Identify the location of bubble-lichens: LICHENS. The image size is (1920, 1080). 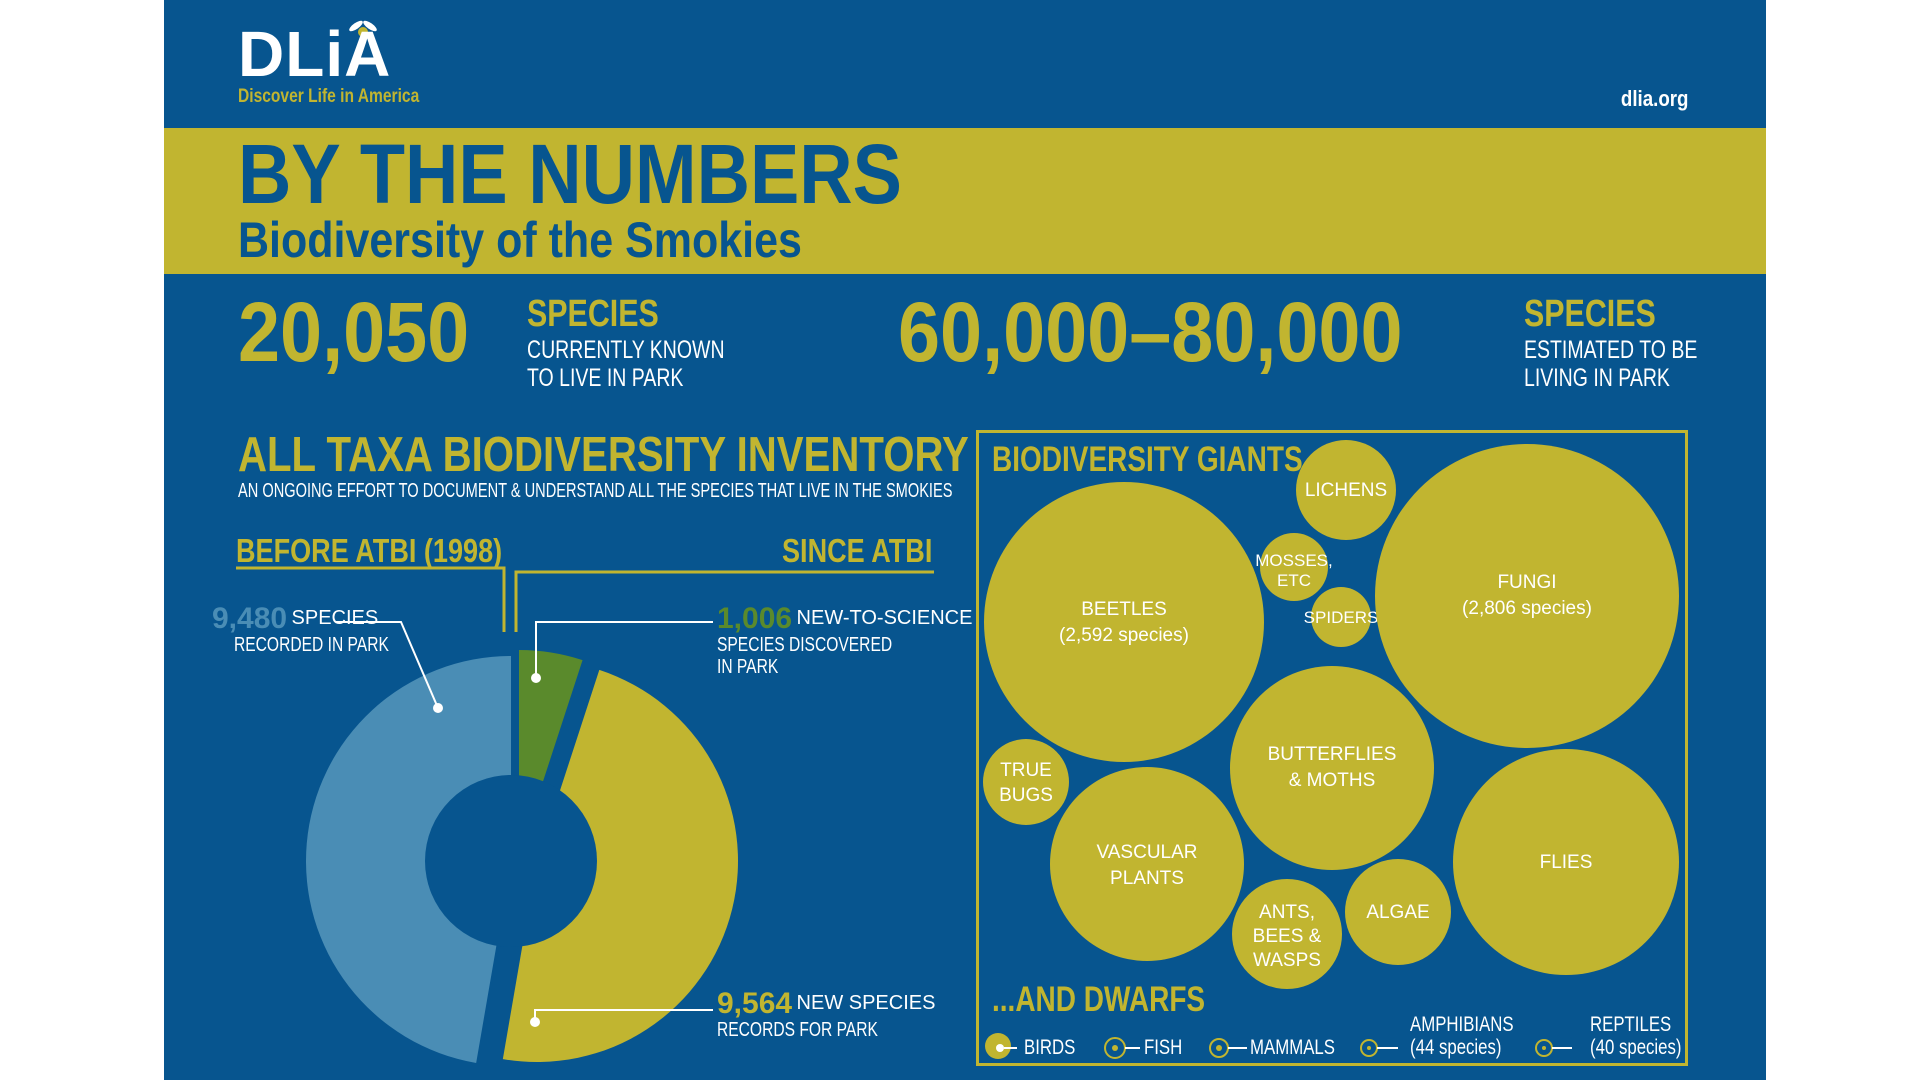
(1346, 490).